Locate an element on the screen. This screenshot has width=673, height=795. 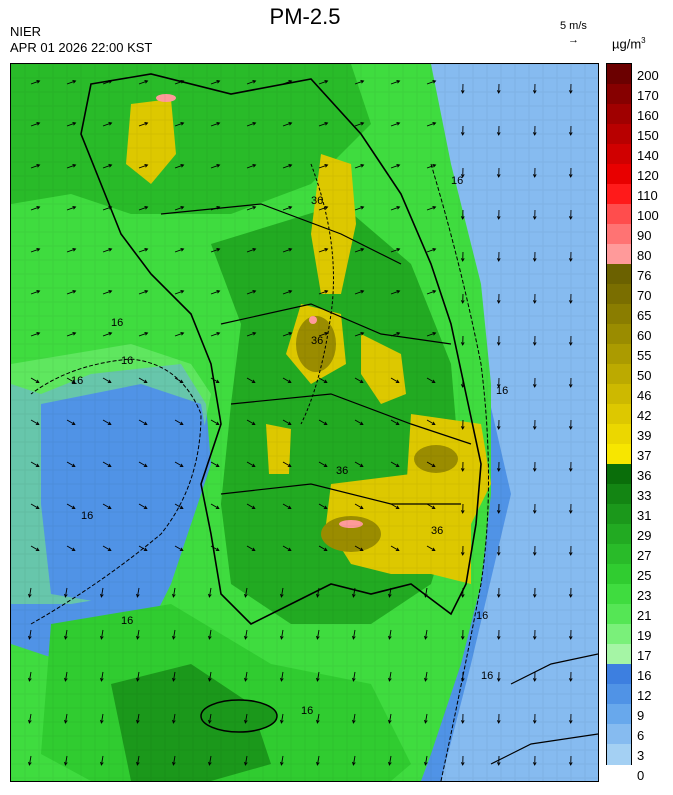
colorbar-tick-label: 50 is located at coordinates (644, 375).